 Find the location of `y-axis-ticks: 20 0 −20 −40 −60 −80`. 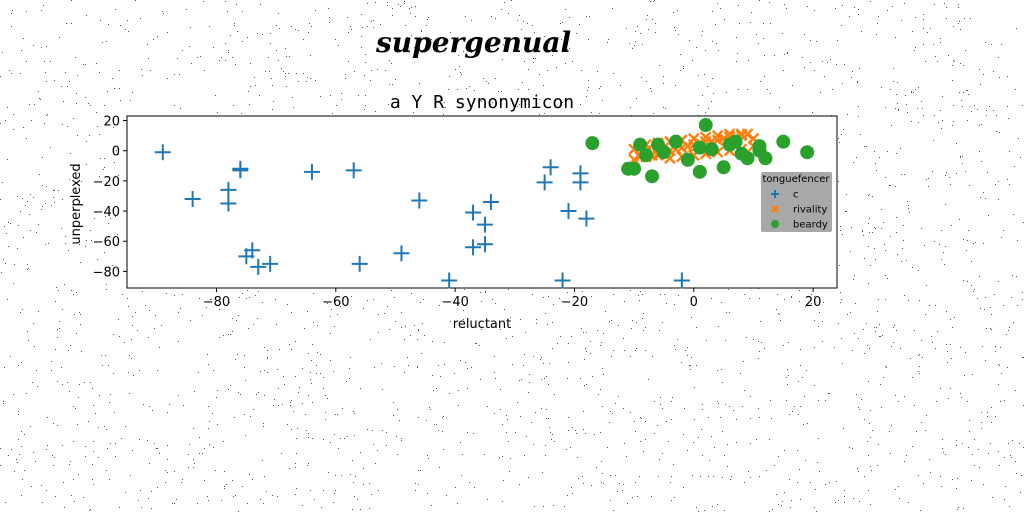

y-axis-ticks: 20 0 −20 −40 −60 −80 is located at coordinates (110, 197).